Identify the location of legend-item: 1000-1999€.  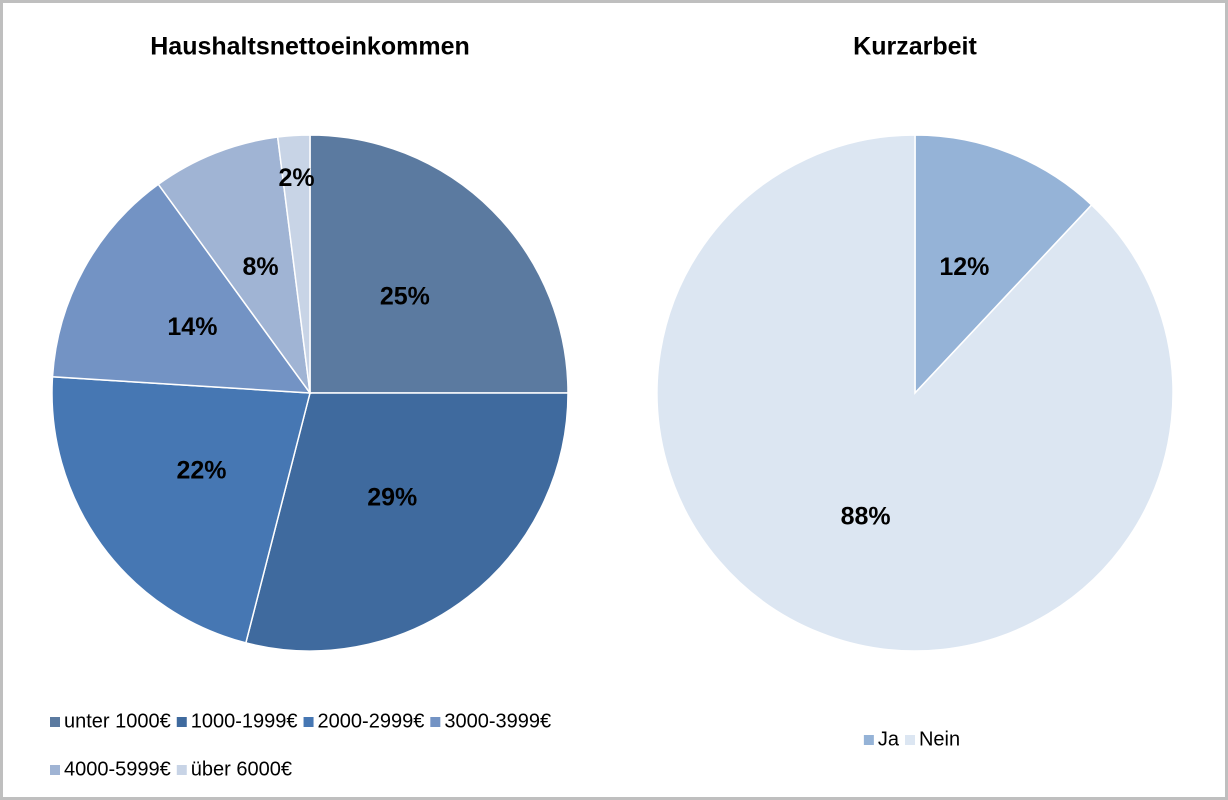
(237, 721).